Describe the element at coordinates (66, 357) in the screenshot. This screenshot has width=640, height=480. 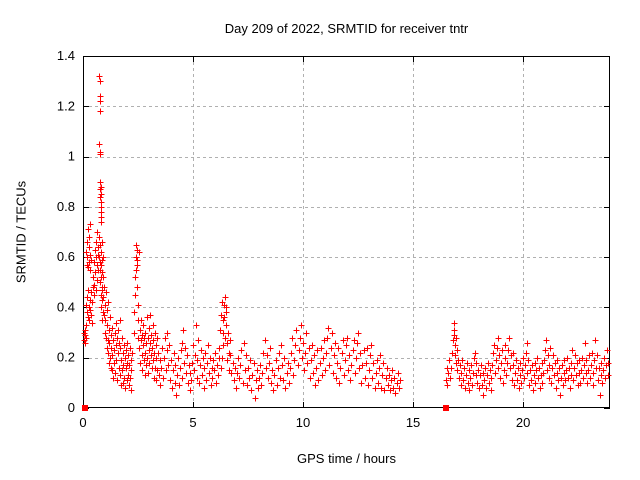
I see `svg-text: 0.2` at that location.